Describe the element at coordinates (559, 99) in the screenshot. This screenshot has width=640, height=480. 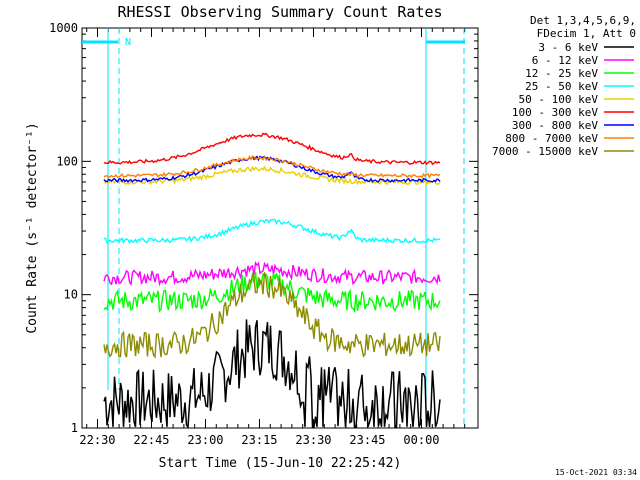
I see `legend-entry-label: 50 - 100 keV` at that location.